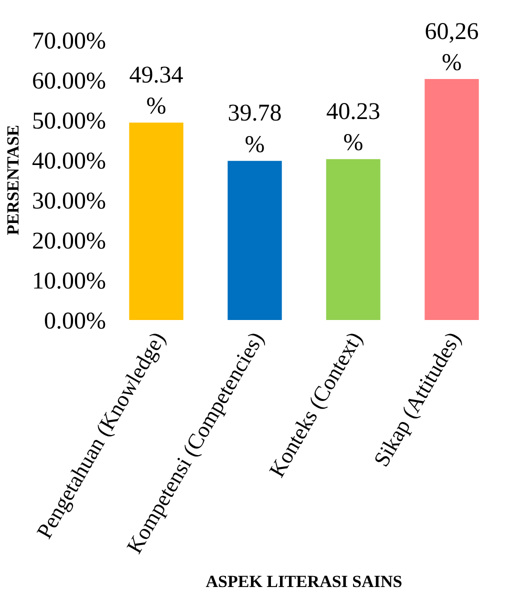 The width and height of the screenshot is (531, 599). Describe the element at coordinates (75, 321) in the screenshot. I see `y-tick-label: 0.00%` at that location.